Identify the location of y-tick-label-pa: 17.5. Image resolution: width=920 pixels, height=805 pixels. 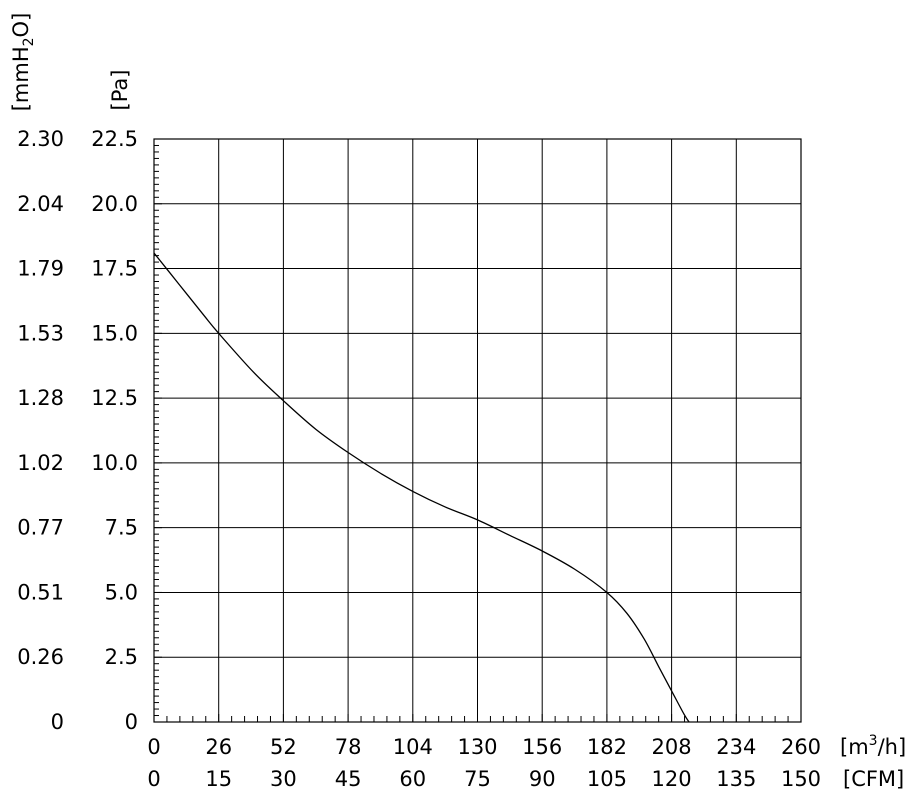
(114, 269).